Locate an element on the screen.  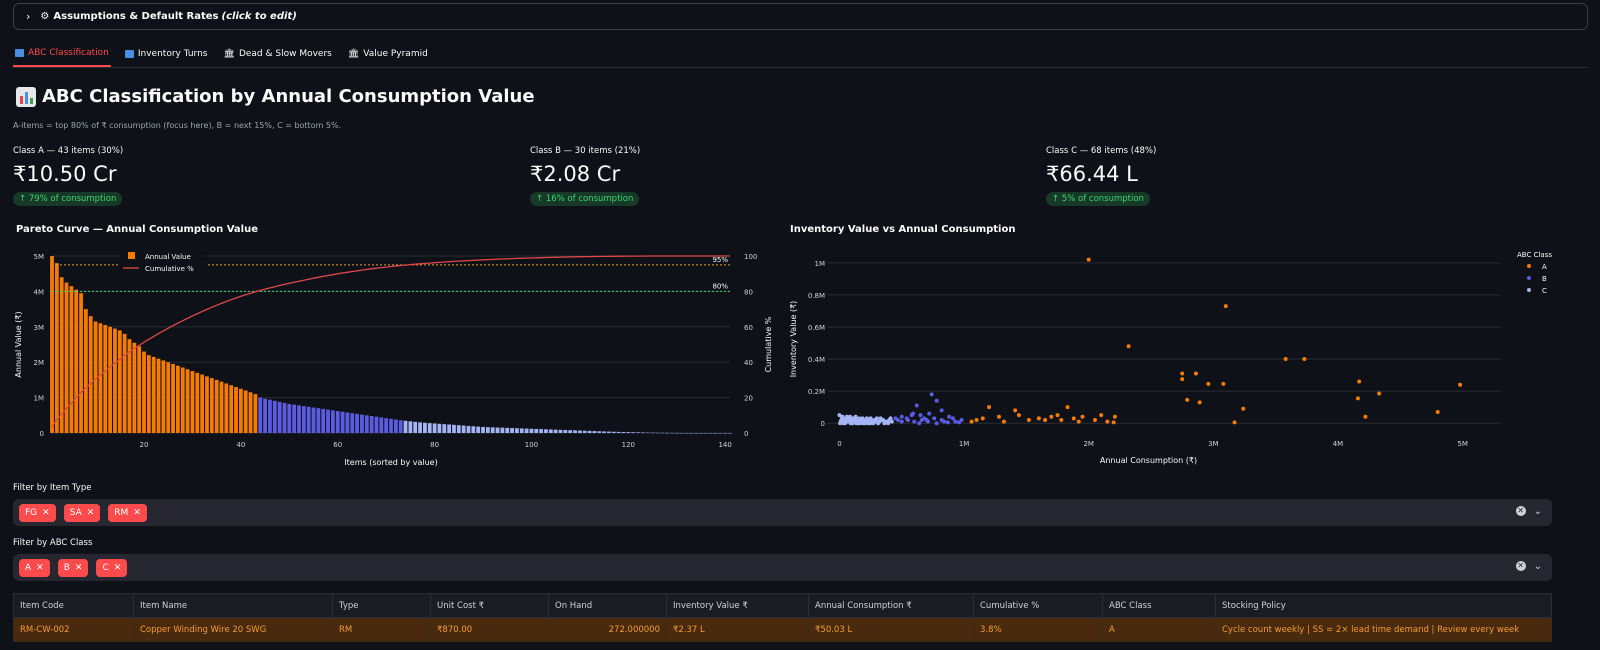
chip-b: B ✕ is located at coordinates (73, 567).